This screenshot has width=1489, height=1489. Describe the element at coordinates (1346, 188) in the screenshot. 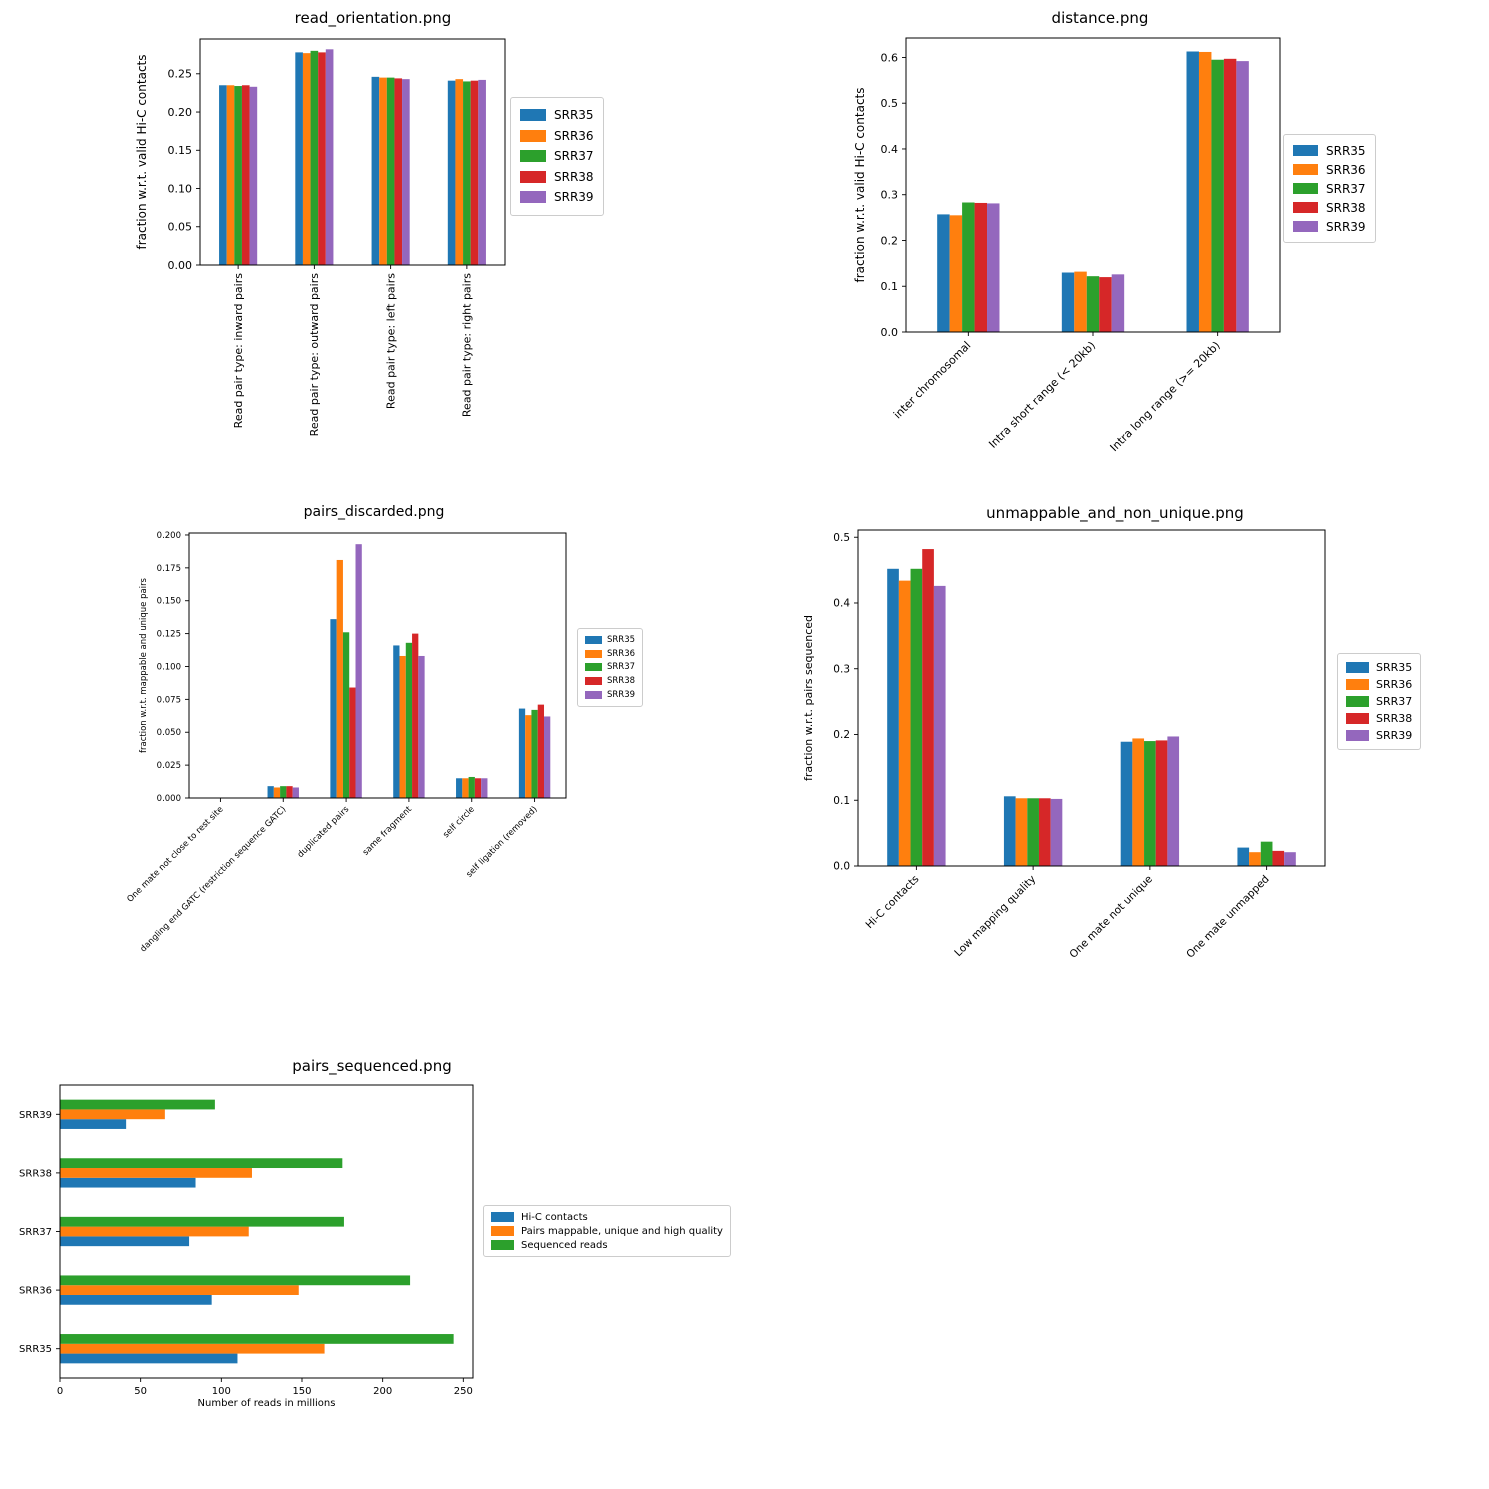

I see `legend-label: SRR37` at that location.